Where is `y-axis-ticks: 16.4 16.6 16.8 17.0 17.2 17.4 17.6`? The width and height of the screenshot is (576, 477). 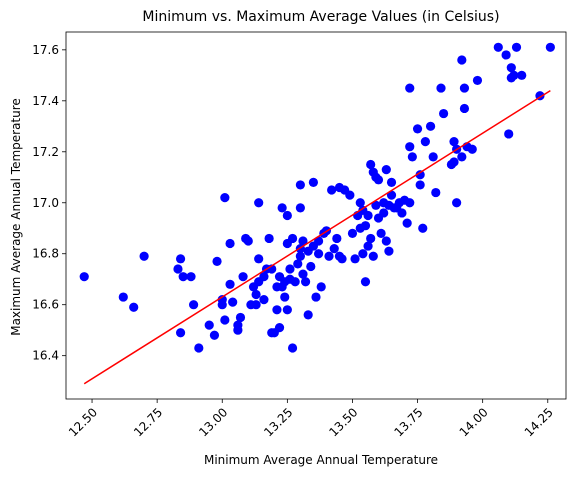 y-axis-ticks: 16.4 16.6 16.8 17.0 17.2 17.4 17.6 is located at coordinates (49, 203).